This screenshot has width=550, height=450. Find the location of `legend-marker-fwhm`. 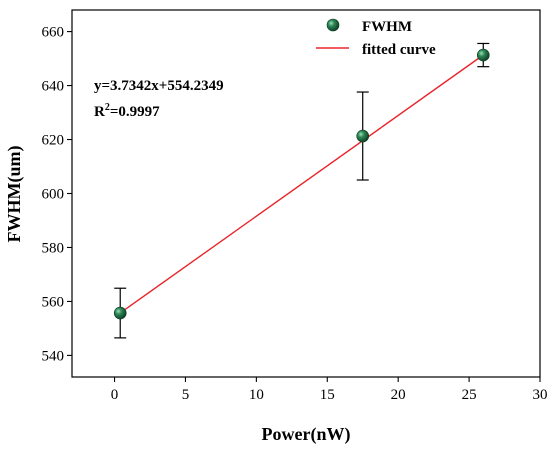

legend-marker-fwhm is located at coordinates (333, 25).